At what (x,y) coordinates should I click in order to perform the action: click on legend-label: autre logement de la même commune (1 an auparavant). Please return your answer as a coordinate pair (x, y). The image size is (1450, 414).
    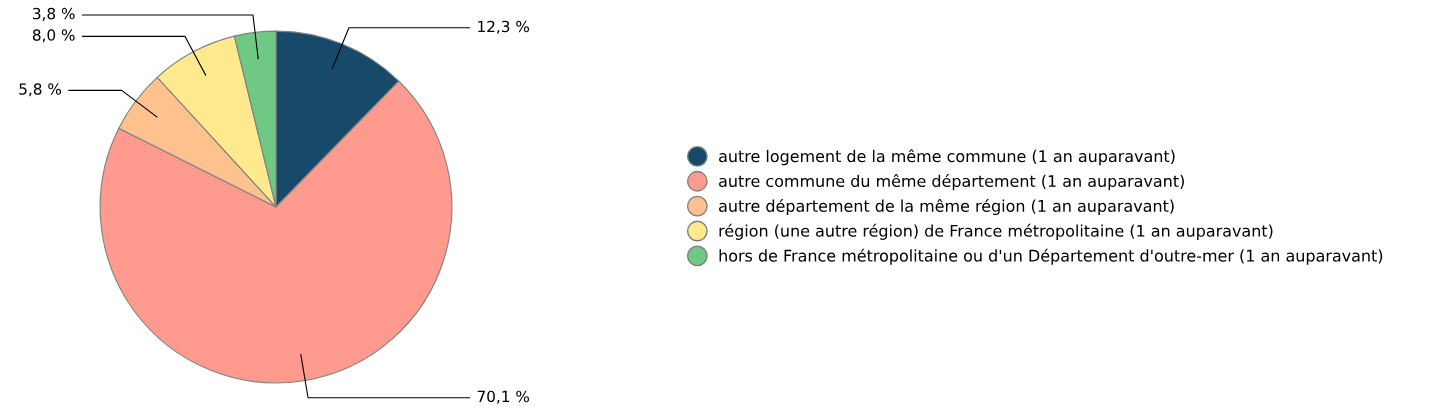
    Looking at the image, I should click on (947, 157).